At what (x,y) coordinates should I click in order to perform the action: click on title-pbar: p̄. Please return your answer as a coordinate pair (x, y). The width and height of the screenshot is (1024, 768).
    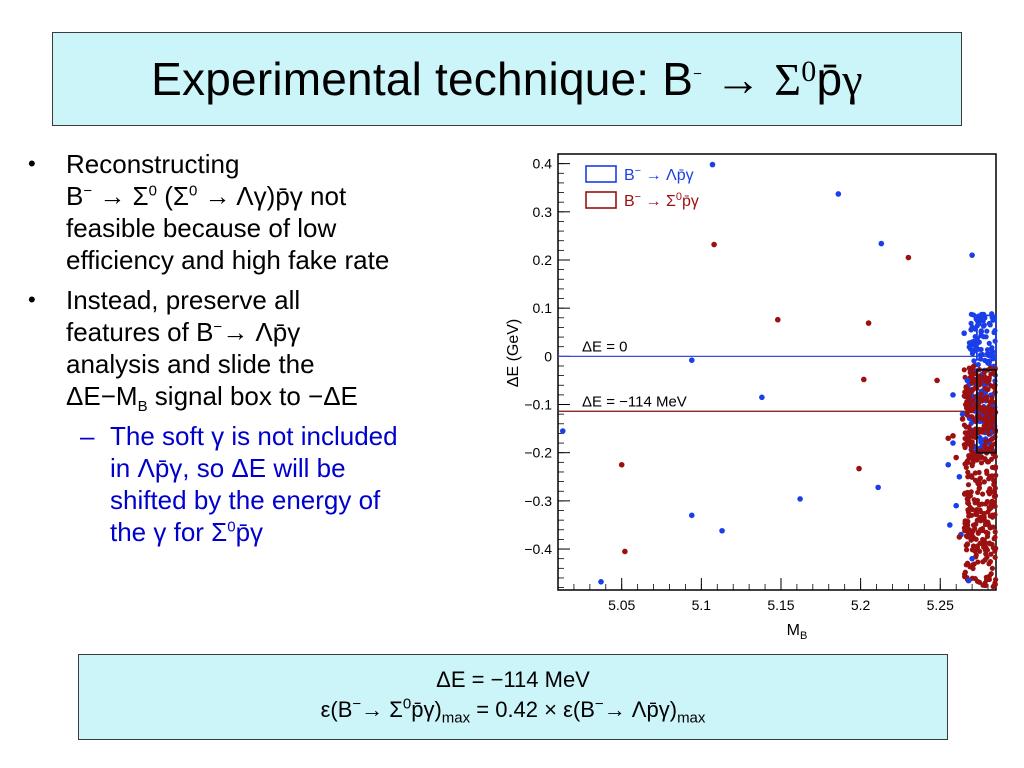
    Looking at the image, I should click on (829, 79).